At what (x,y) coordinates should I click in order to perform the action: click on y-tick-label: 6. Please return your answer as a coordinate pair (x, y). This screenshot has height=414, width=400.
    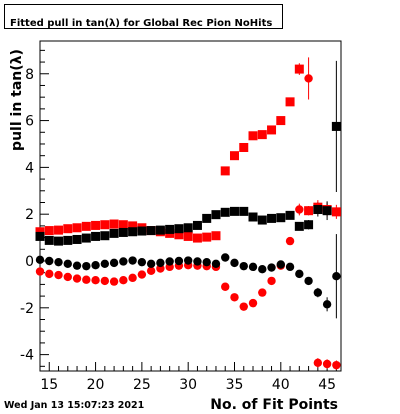
    Looking at the image, I should click on (29, 122).